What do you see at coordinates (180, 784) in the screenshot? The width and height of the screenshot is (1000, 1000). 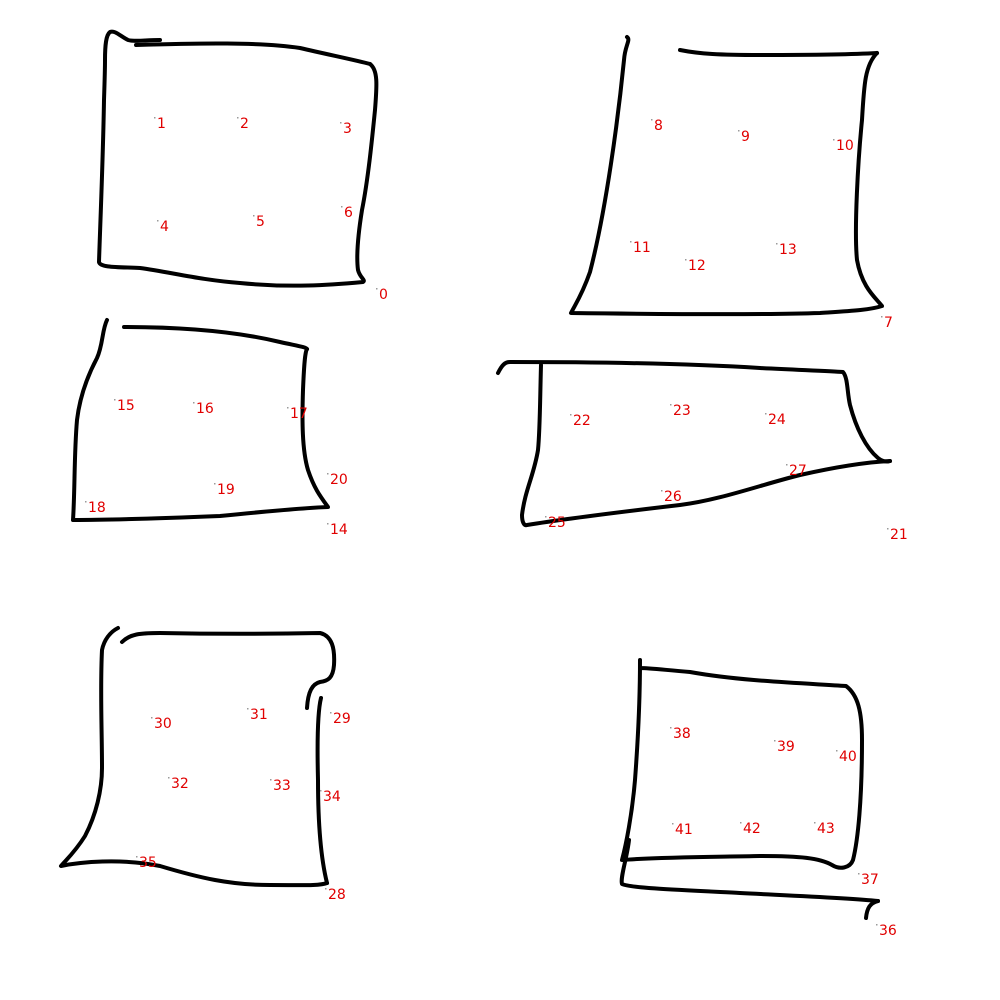 I see `point-label-32: 32` at bounding box center [180, 784].